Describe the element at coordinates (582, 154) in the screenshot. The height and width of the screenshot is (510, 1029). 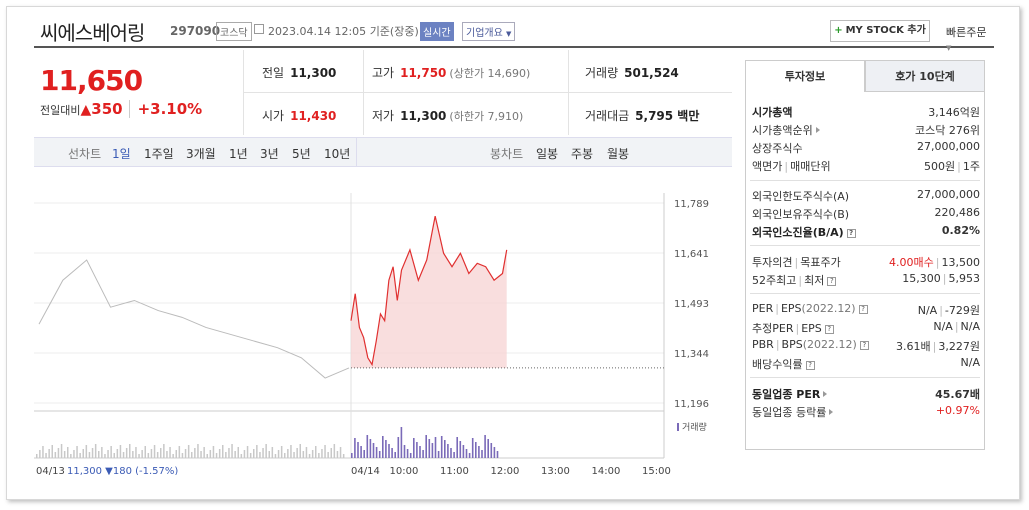
I see `tab-weekly: 주봉` at that location.